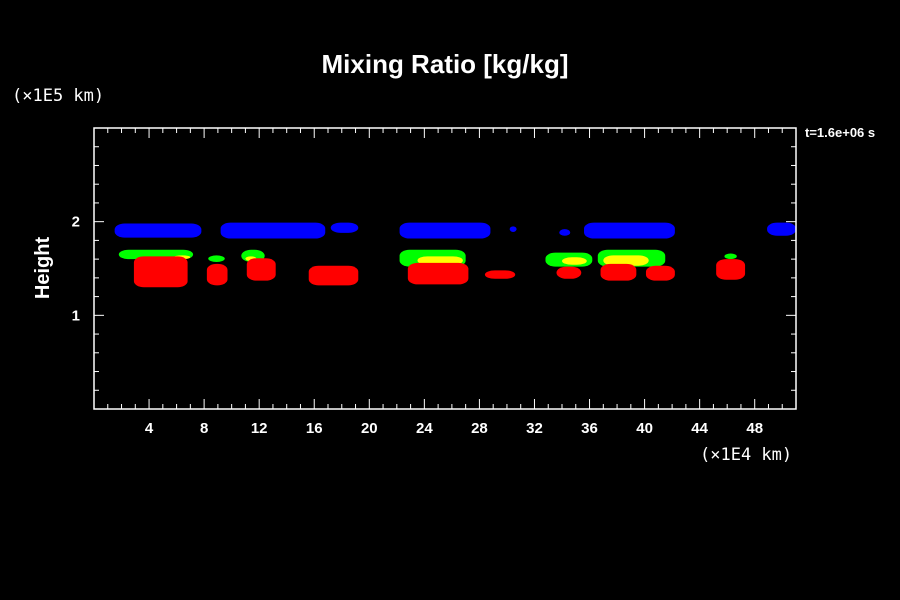 Image resolution: width=900 pixels, height=600 pixels. Describe the element at coordinates (424, 428) in the screenshot. I see `x-tick-label: 24` at that location.